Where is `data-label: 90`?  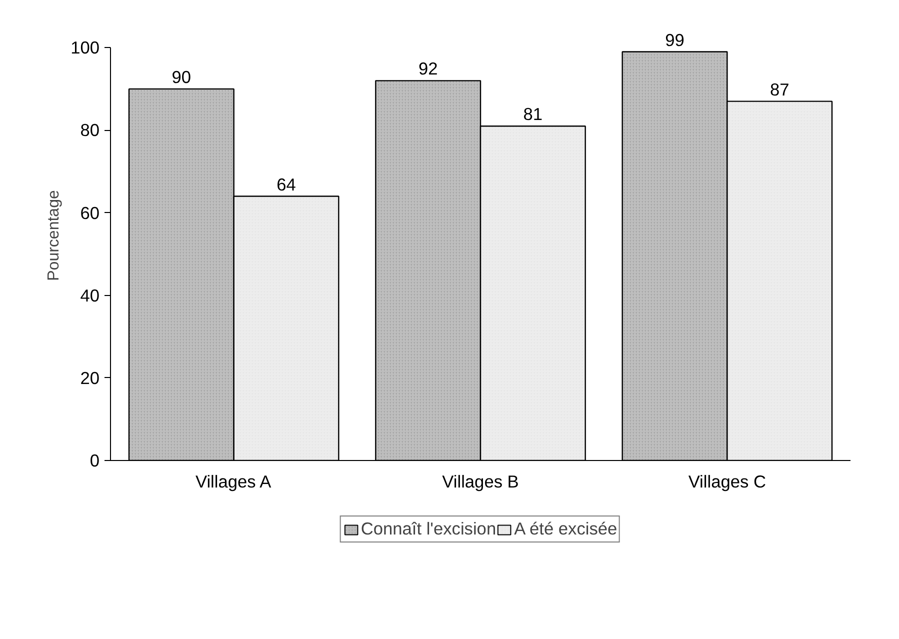 data-label: 90 is located at coordinates (182, 76).